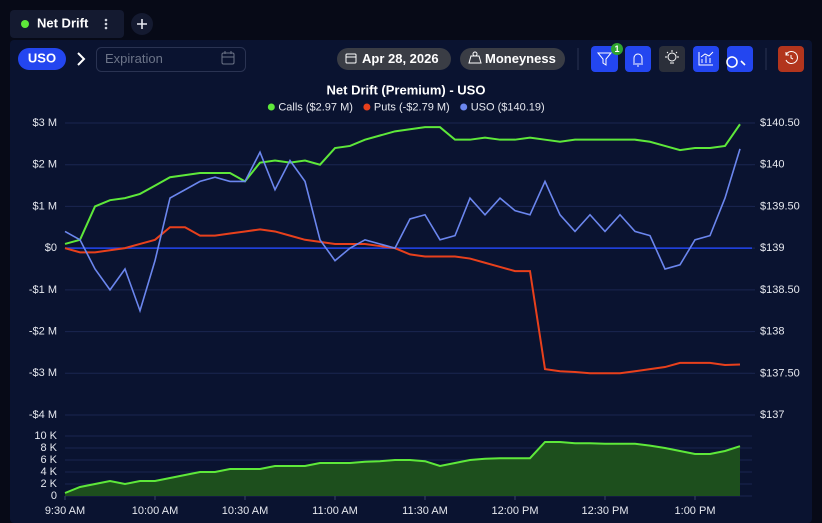 The width and height of the screenshot is (822, 523). Describe the element at coordinates (335, 511) in the screenshot. I see `x-tick-label: 11:00 AM` at that location.